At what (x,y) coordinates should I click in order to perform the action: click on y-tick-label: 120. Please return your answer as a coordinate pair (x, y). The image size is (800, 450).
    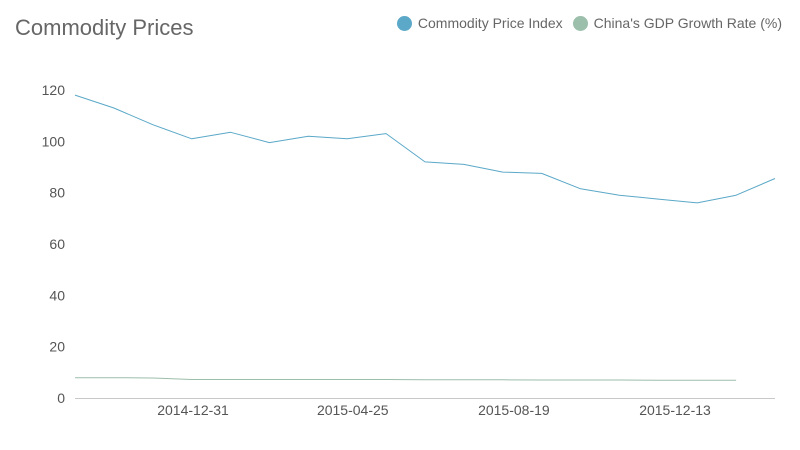
    Looking at the image, I should click on (54, 90).